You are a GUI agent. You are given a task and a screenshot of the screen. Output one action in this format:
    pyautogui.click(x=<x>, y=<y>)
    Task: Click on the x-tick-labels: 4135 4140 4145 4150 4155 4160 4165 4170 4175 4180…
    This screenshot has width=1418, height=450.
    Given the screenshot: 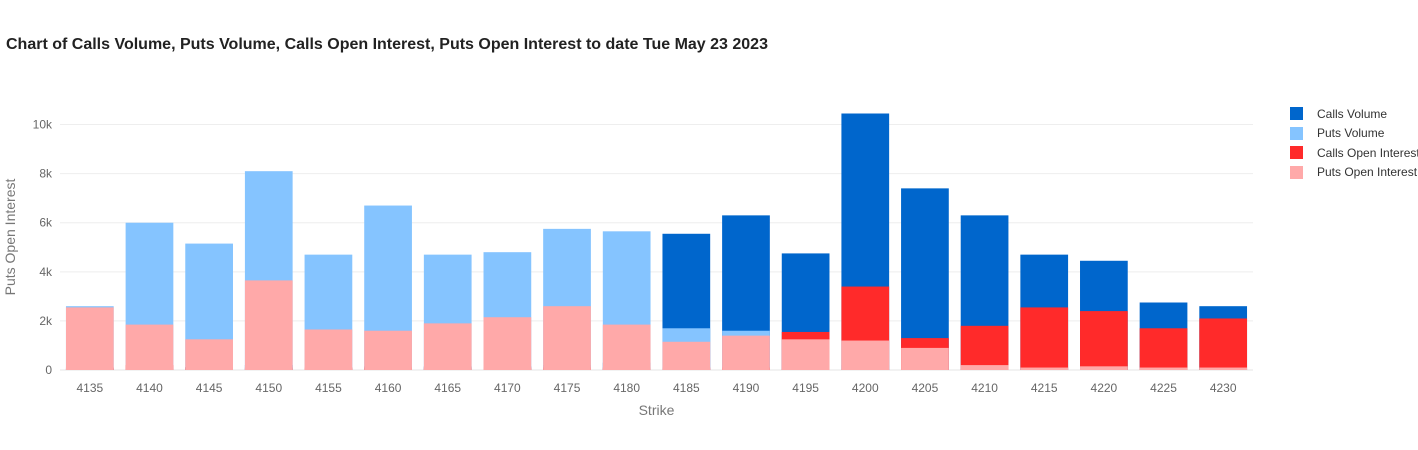 What is the action you would take?
    pyautogui.click(x=656, y=388)
    